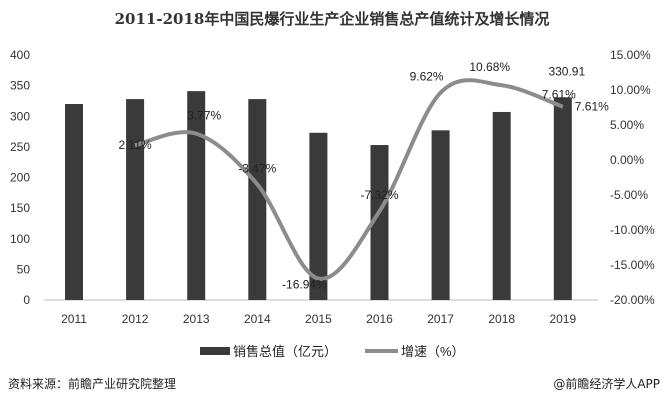 The height and width of the screenshot is (405, 664). What do you see at coordinates (562, 319) in the screenshot?
I see `x-tick-label: 2019` at bounding box center [562, 319].